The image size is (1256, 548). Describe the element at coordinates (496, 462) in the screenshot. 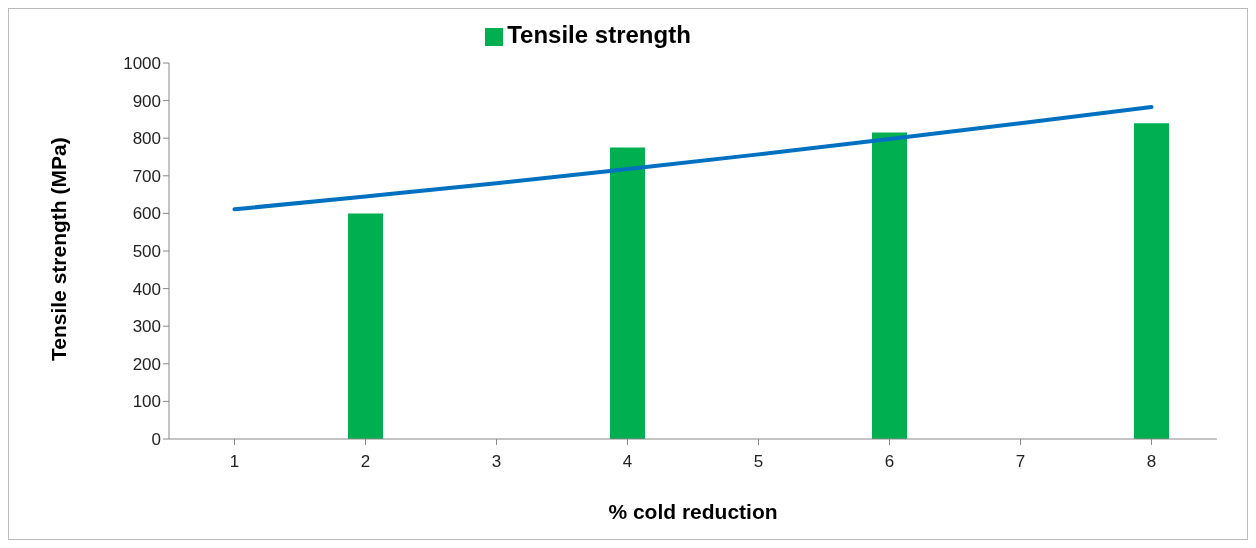

I see `x-tick-label: 3` at that location.